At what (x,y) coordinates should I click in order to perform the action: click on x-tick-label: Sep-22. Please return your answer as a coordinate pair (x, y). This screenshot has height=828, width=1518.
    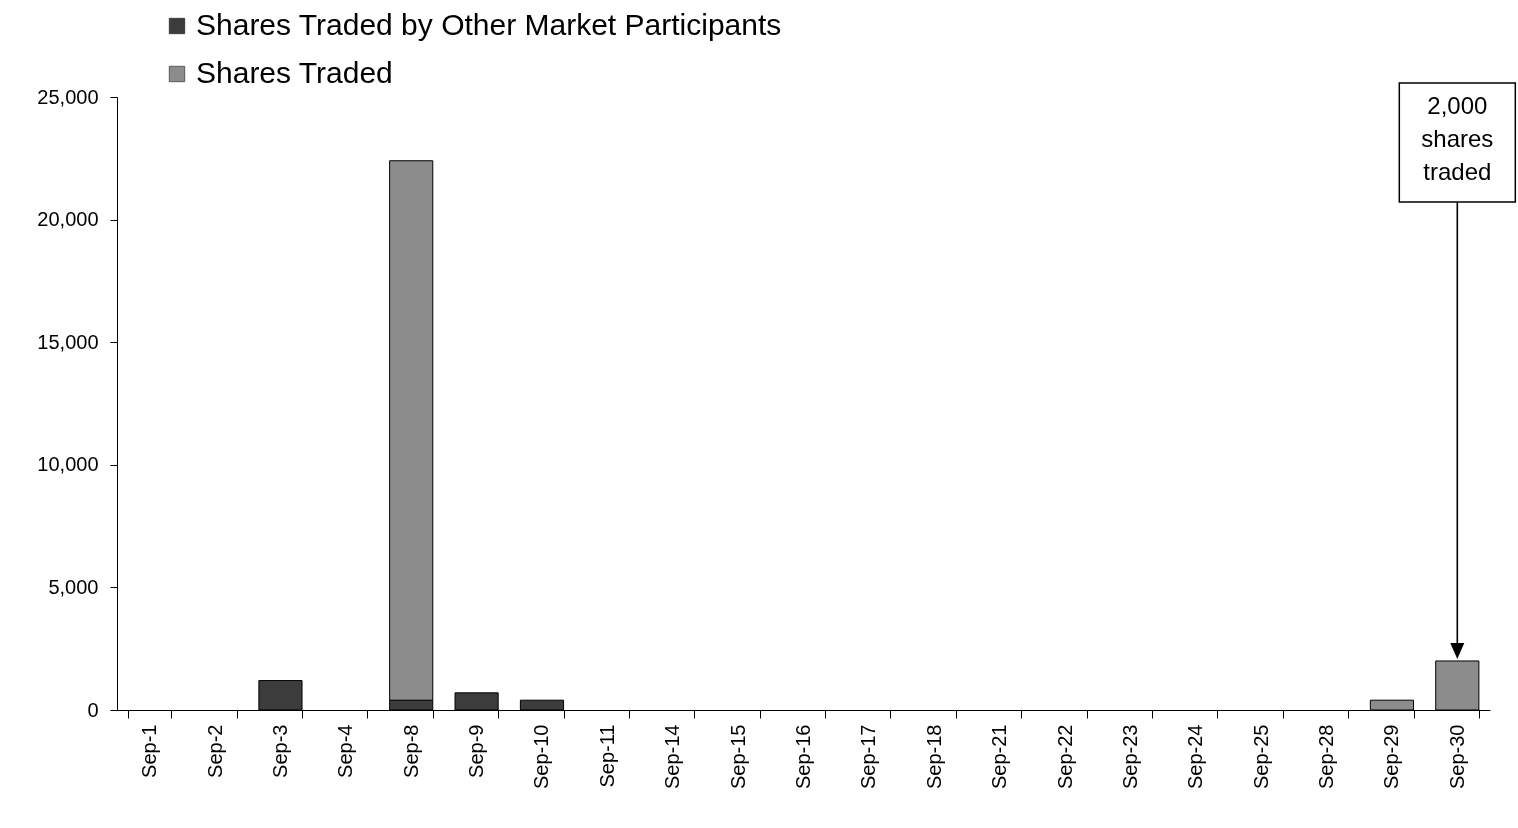
    Looking at the image, I should click on (1064, 756).